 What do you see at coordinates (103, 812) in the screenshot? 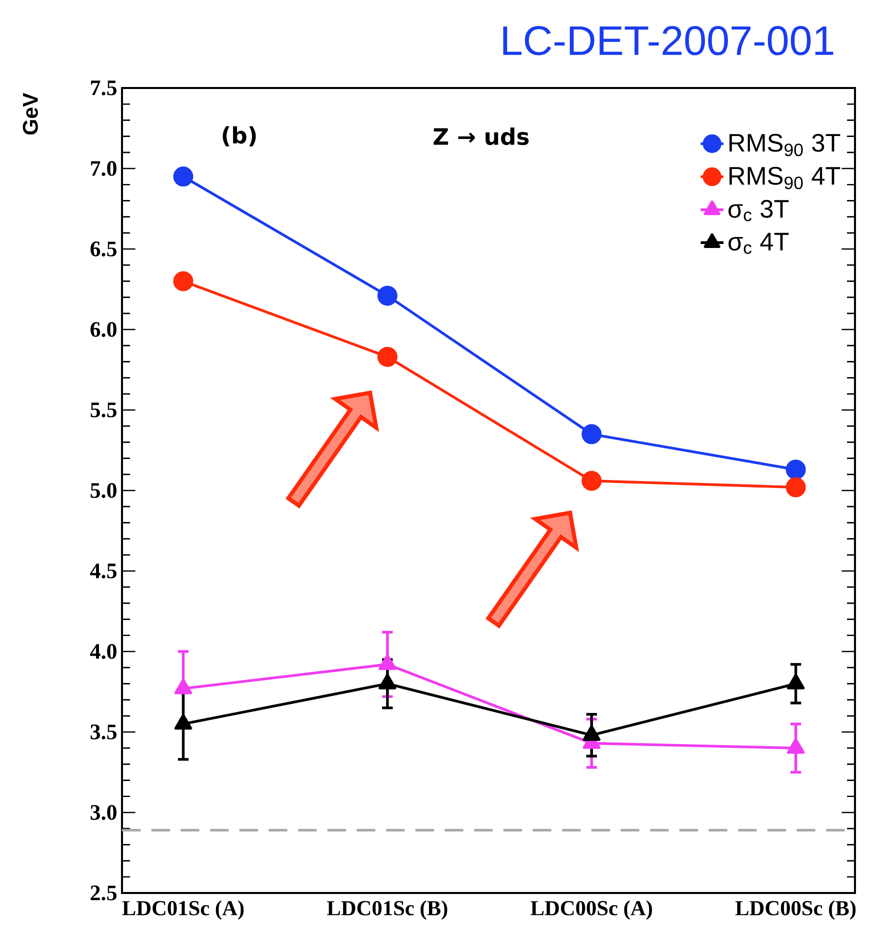
I see `y-tick-label: 3.0` at bounding box center [103, 812].